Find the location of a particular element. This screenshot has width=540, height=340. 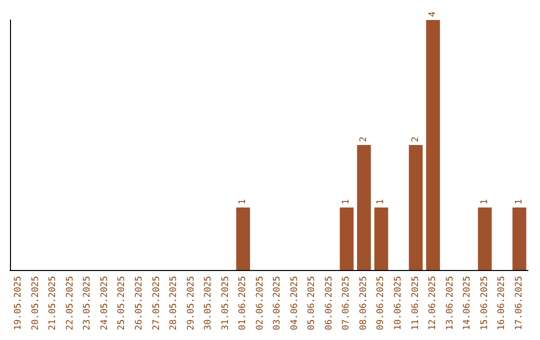

x-tick-label: 04.06.2025 is located at coordinates (295, 303).